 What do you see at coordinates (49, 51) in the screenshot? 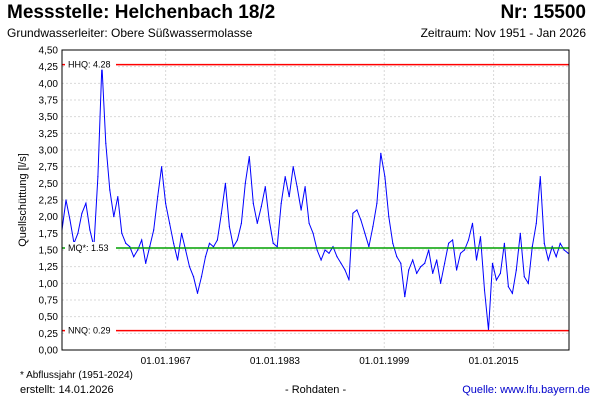
I see `y-tick-label: 4,50` at bounding box center [49, 51].